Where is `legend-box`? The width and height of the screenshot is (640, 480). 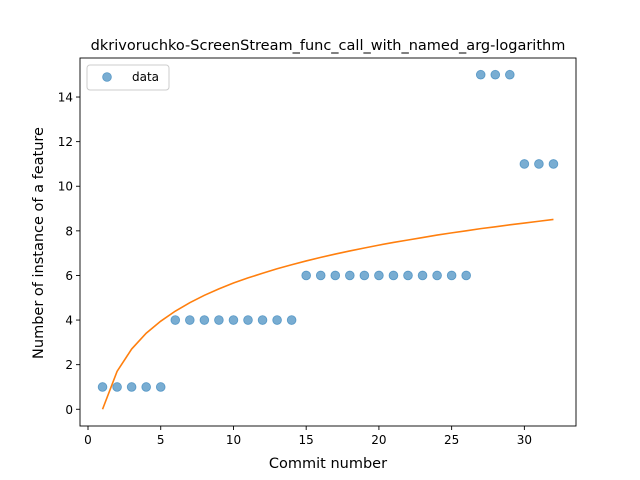
legend-box is located at coordinates (128, 77).